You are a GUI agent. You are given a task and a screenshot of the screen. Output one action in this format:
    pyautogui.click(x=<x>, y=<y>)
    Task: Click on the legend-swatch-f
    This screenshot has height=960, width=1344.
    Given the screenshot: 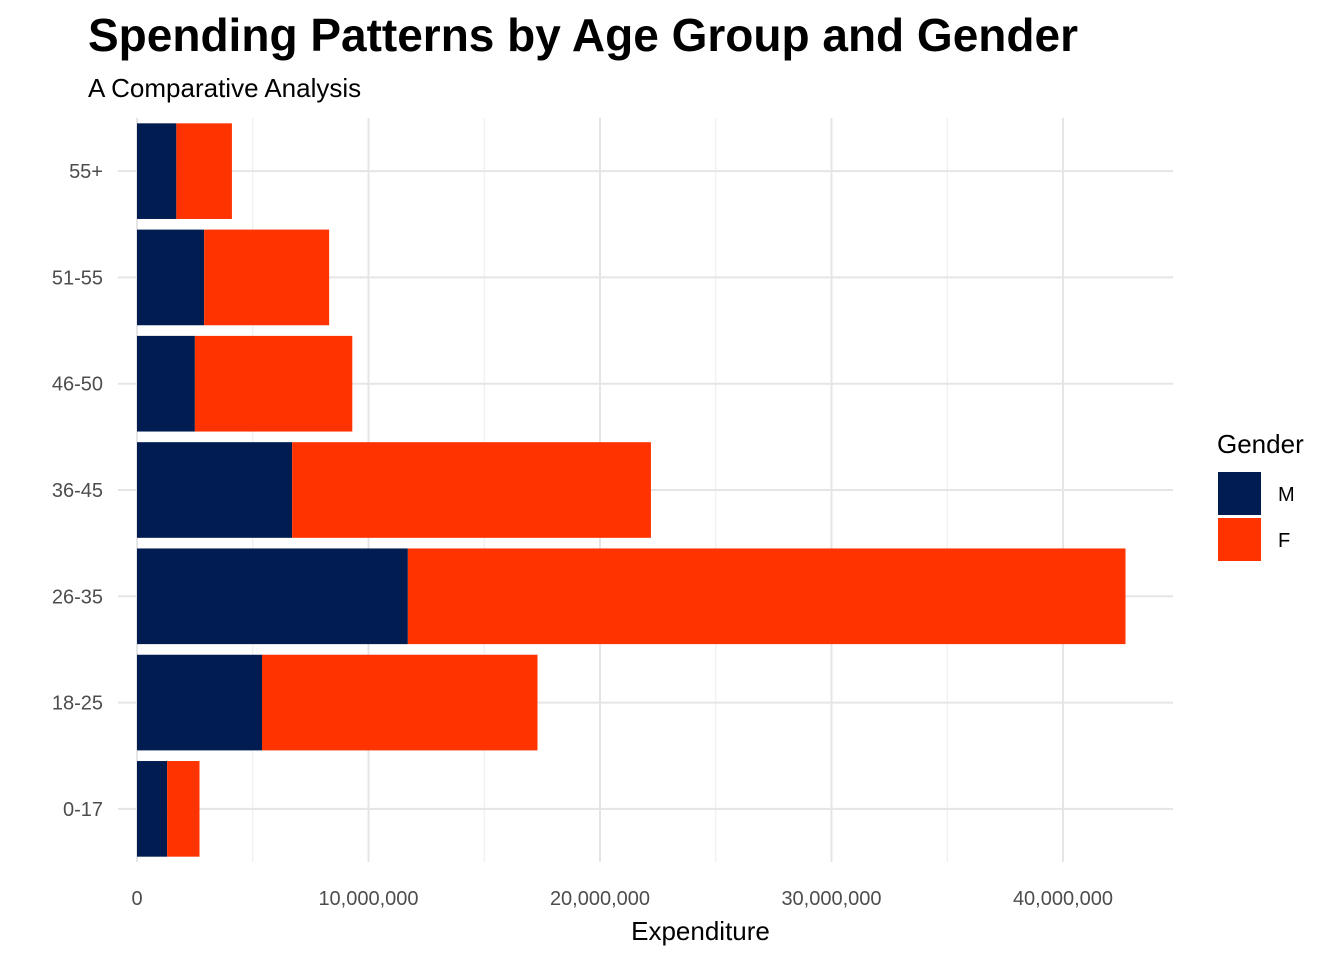 What is the action you would take?
    pyautogui.click(x=1239, y=539)
    